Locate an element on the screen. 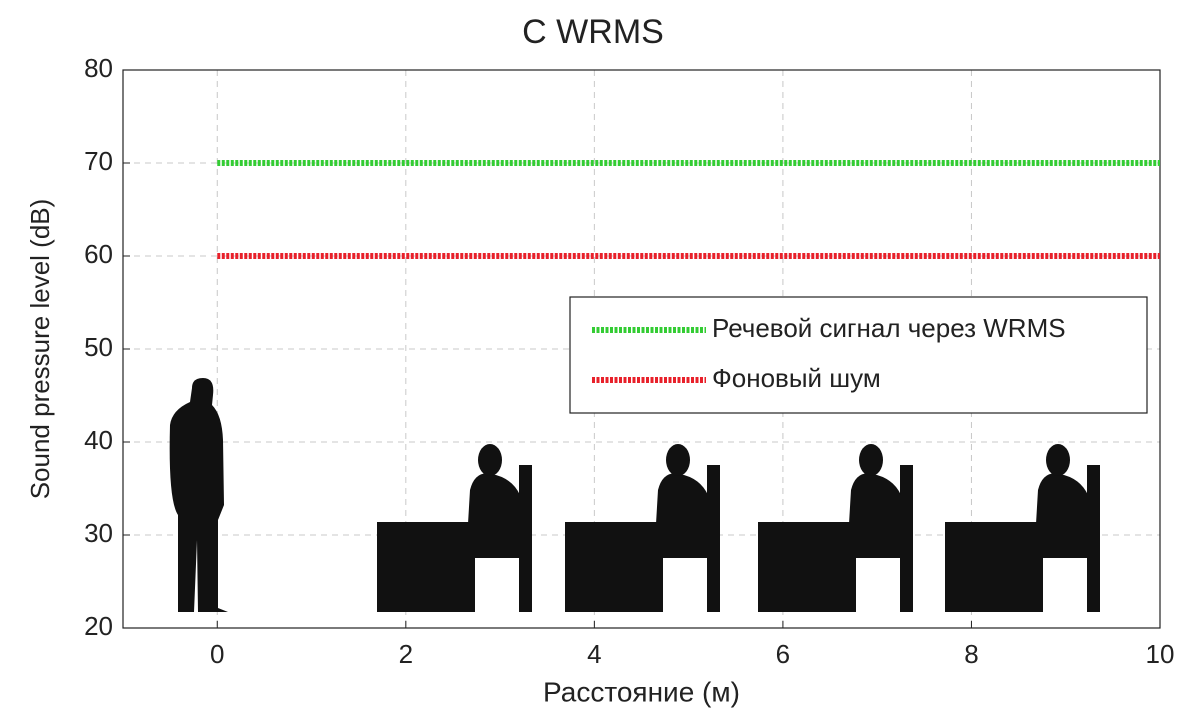 This screenshot has width=1186, height=716. legend-box is located at coordinates (858, 355).